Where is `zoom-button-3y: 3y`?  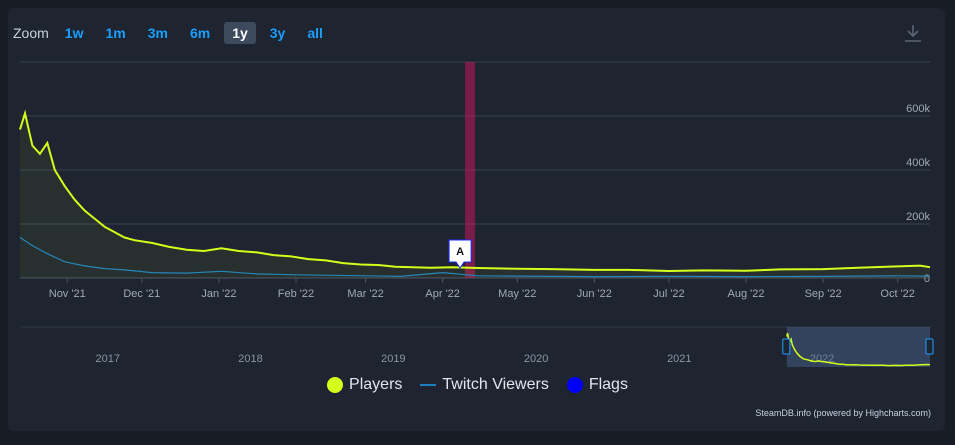 zoom-button-3y: 3y is located at coordinates (277, 33).